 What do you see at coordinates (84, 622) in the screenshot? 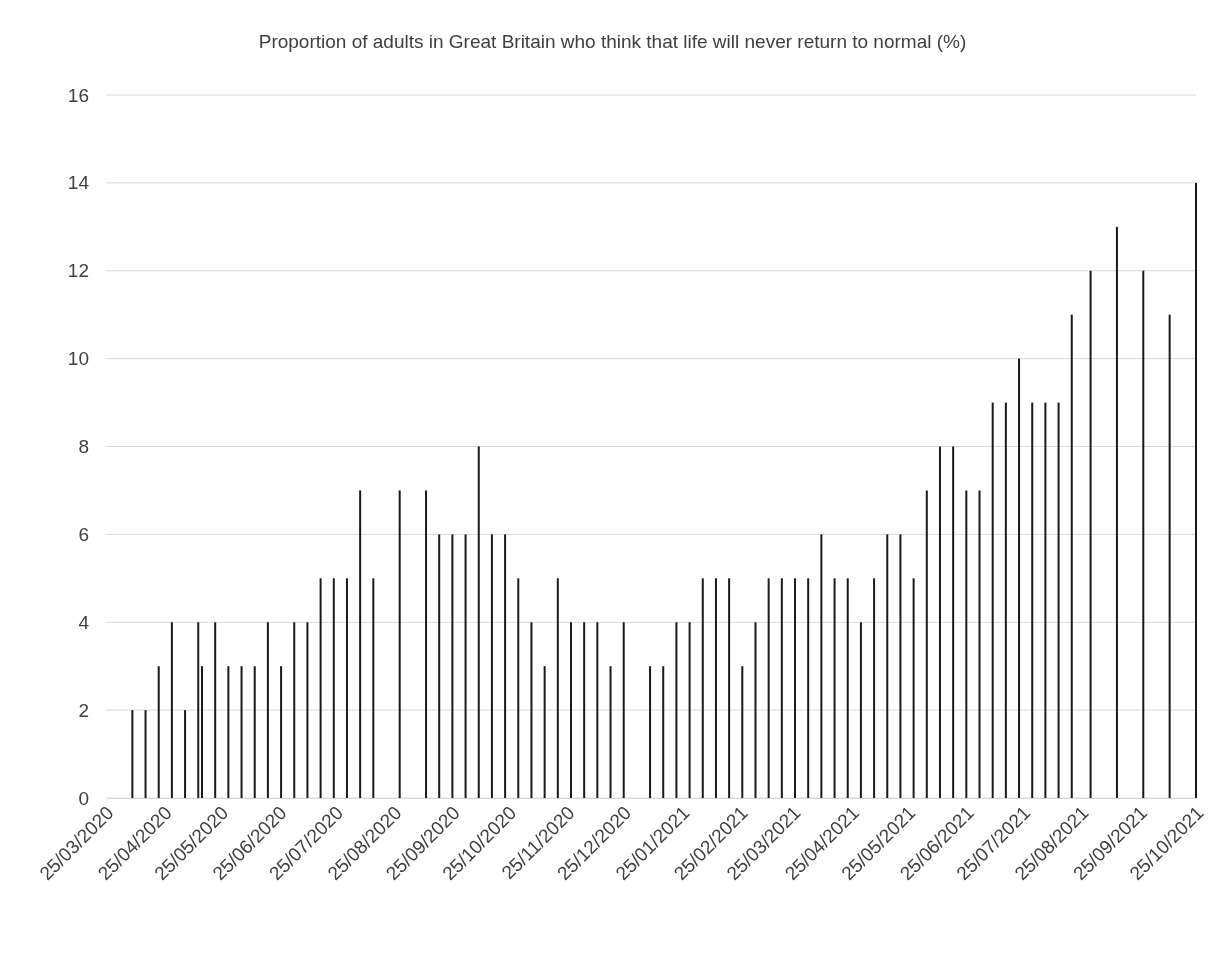
I see `y-tick-label: 4` at bounding box center [84, 622].